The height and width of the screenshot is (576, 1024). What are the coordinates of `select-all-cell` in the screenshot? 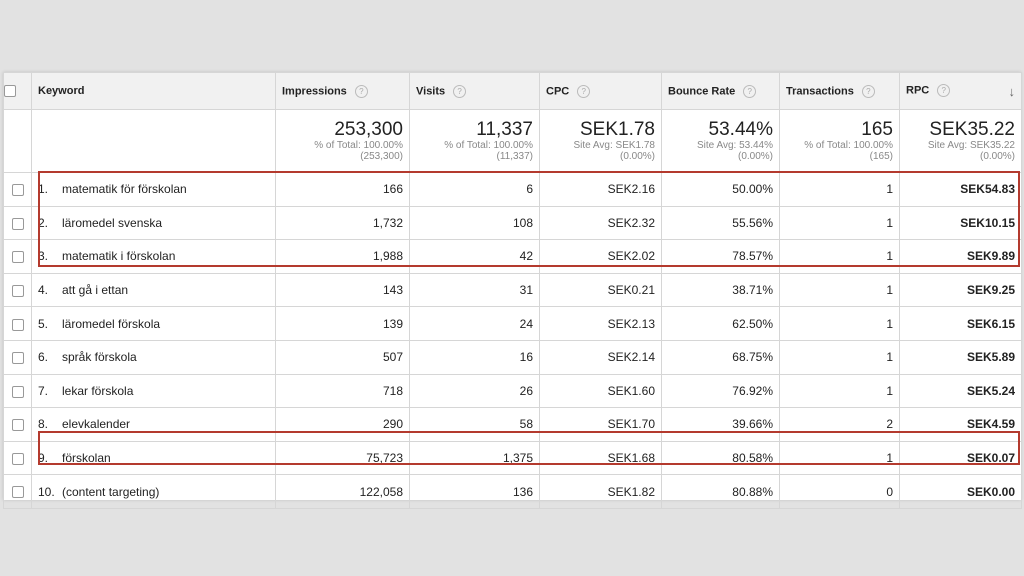 It's located at (17, 91).